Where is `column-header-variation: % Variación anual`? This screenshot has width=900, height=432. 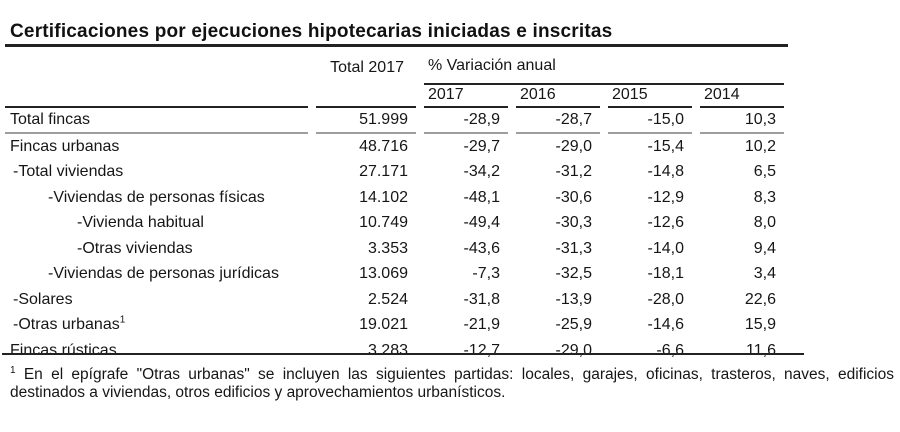
column-header-variation: % Variación anual is located at coordinates (604, 68).